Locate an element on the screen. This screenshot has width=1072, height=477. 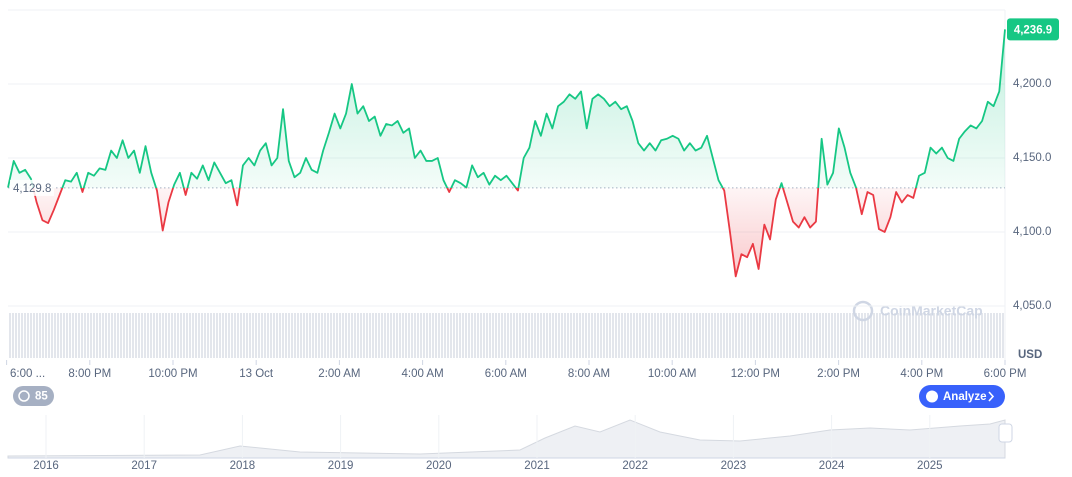
x-tick-label: 10:00 AM is located at coordinates (672, 374).